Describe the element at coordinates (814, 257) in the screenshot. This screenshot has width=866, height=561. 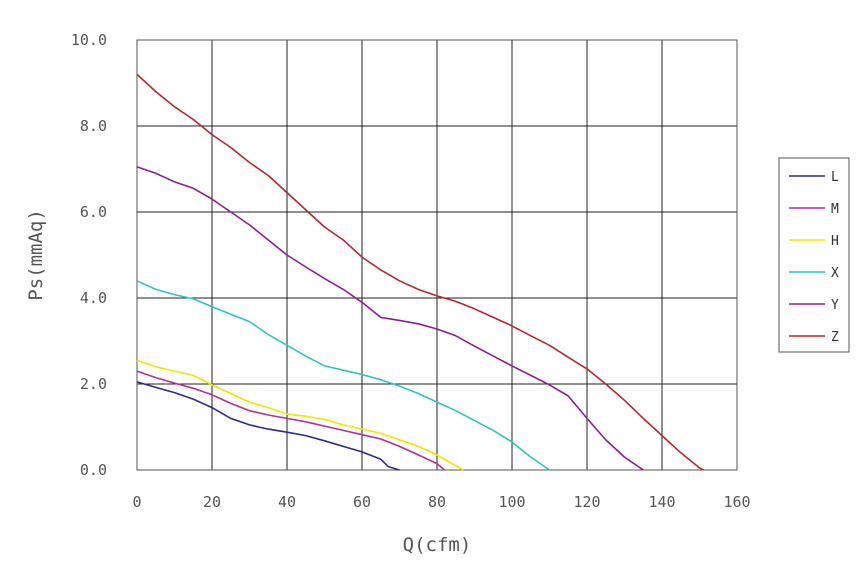
I see `legend-entries: L M H X Y Z` at that location.